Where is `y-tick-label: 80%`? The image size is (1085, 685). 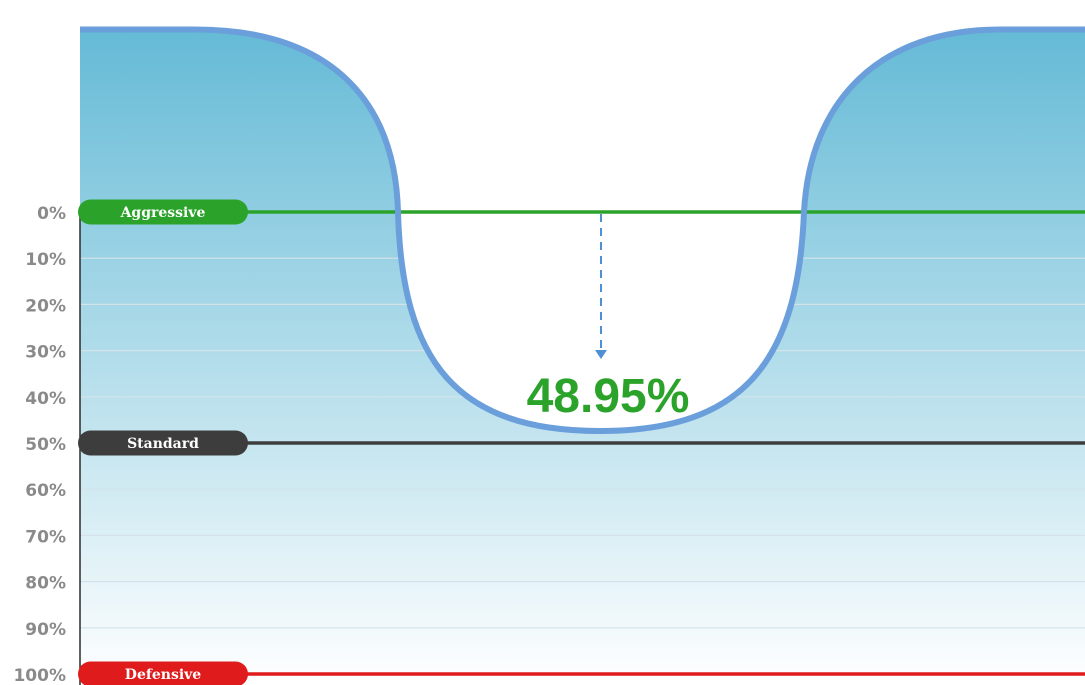 y-tick-label: 80% is located at coordinates (45, 584).